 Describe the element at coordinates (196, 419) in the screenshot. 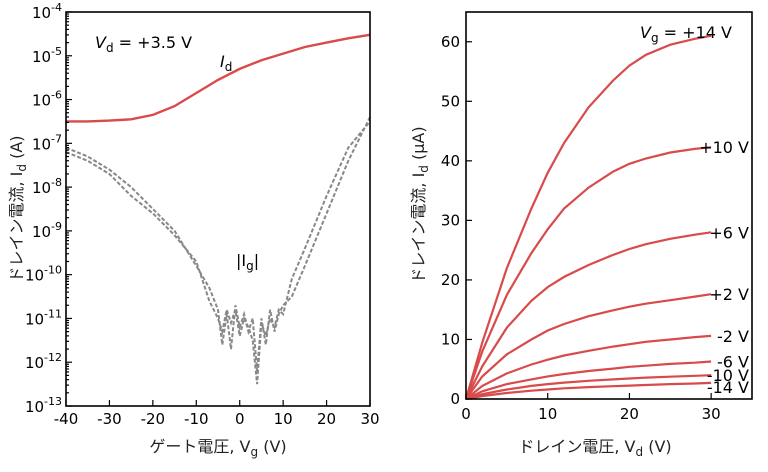

I see `left-x-tick-label: -10` at that location.